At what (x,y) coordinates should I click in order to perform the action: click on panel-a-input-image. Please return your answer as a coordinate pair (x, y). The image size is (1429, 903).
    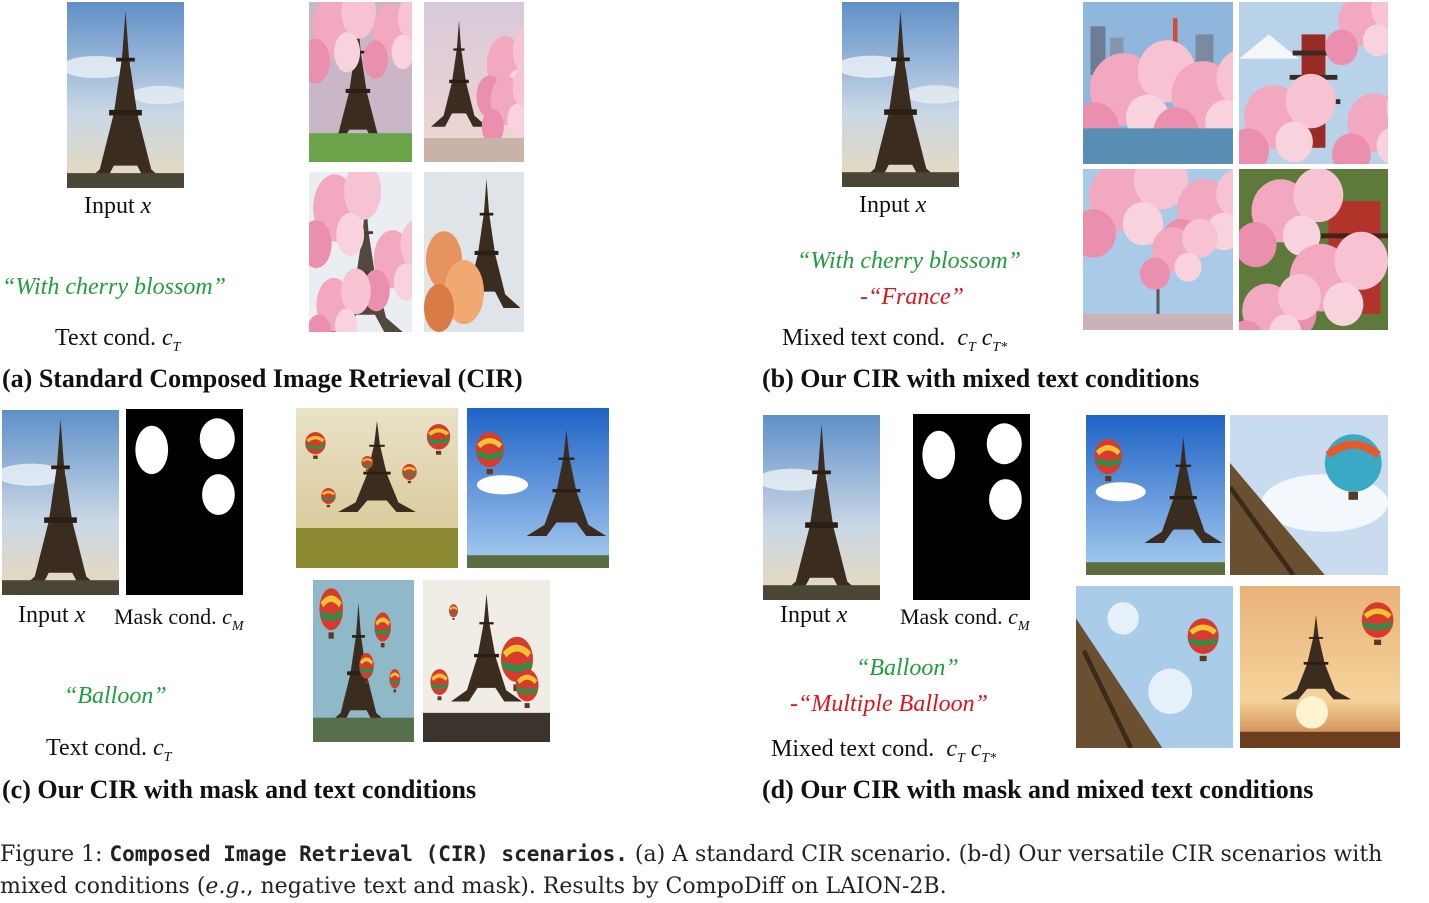
    Looking at the image, I should click on (125, 95).